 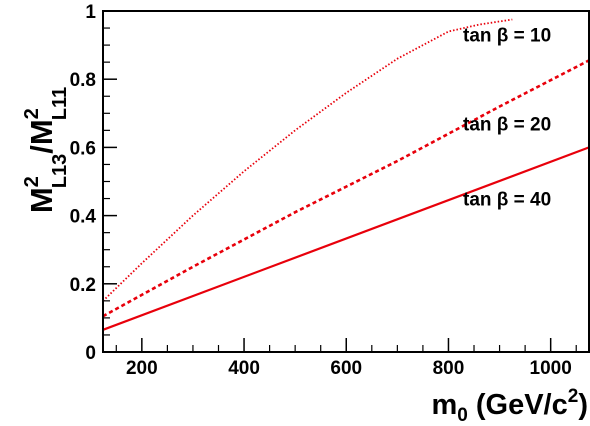 I want to click on y-tick-label: 1, so click(x=90, y=12).